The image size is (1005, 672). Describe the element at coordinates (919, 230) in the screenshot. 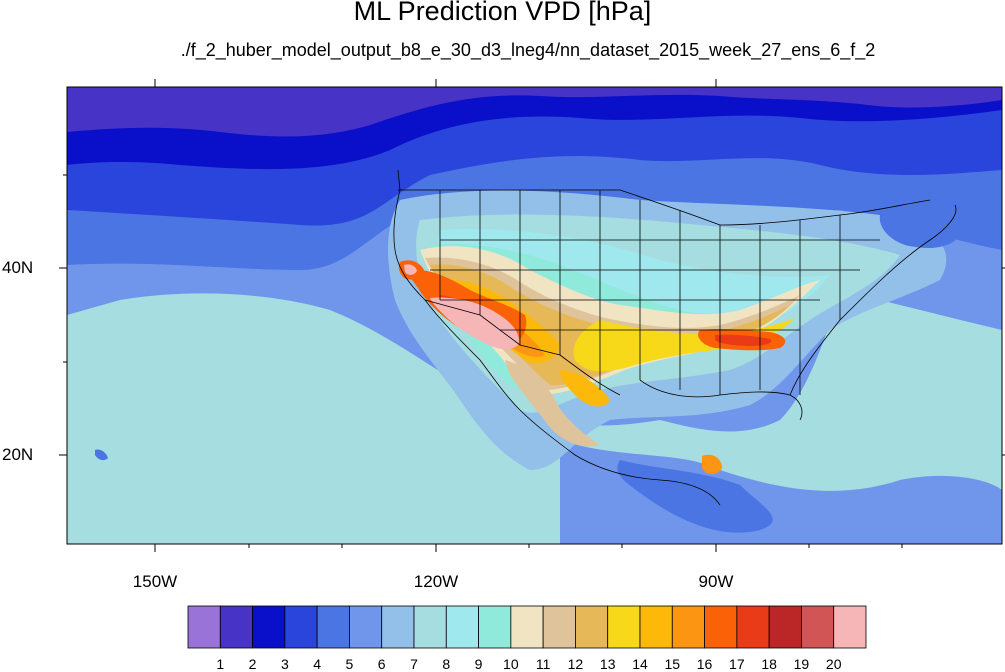

I see `field-ne-cool` at that location.